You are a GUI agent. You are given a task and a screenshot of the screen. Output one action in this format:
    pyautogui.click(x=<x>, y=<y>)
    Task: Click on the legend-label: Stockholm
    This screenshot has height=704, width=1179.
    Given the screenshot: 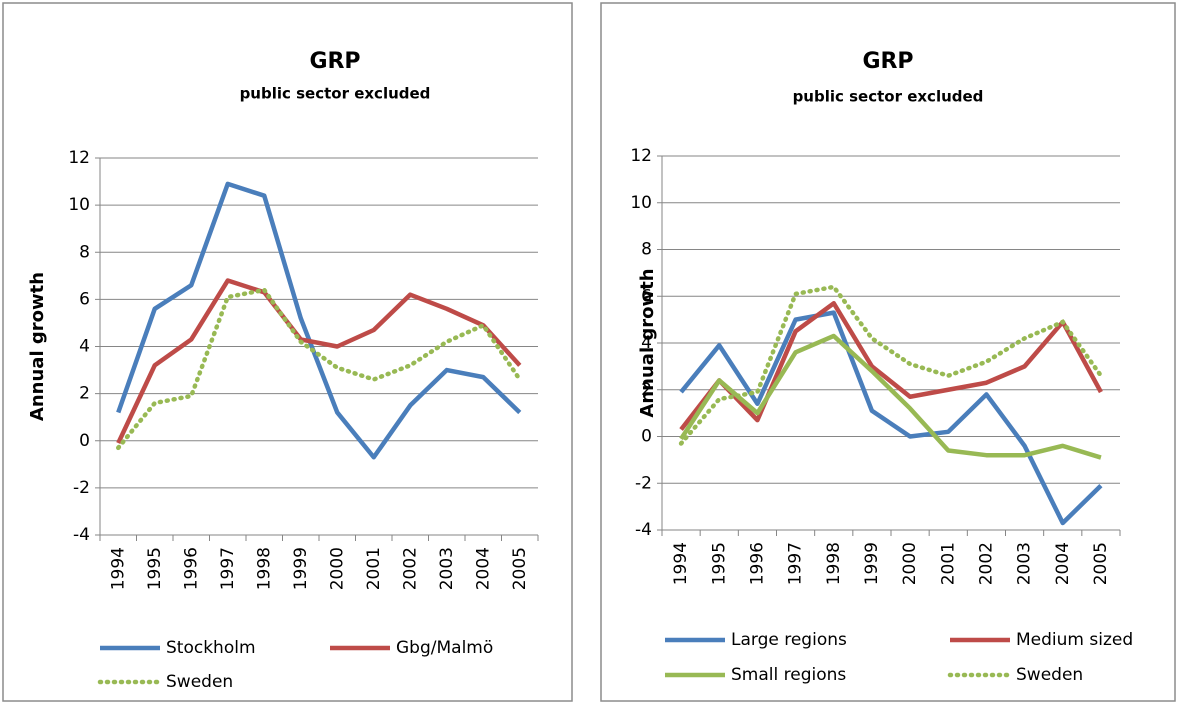 What is the action you would take?
    pyautogui.click(x=211, y=648)
    